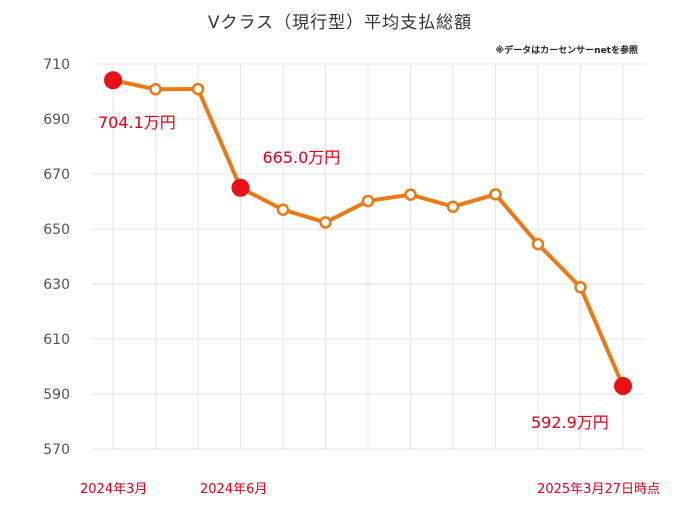  What do you see at coordinates (56, 257) in the screenshot?
I see `y-axis-ticks: 710 690 670 650 630 610 590 570` at bounding box center [56, 257].